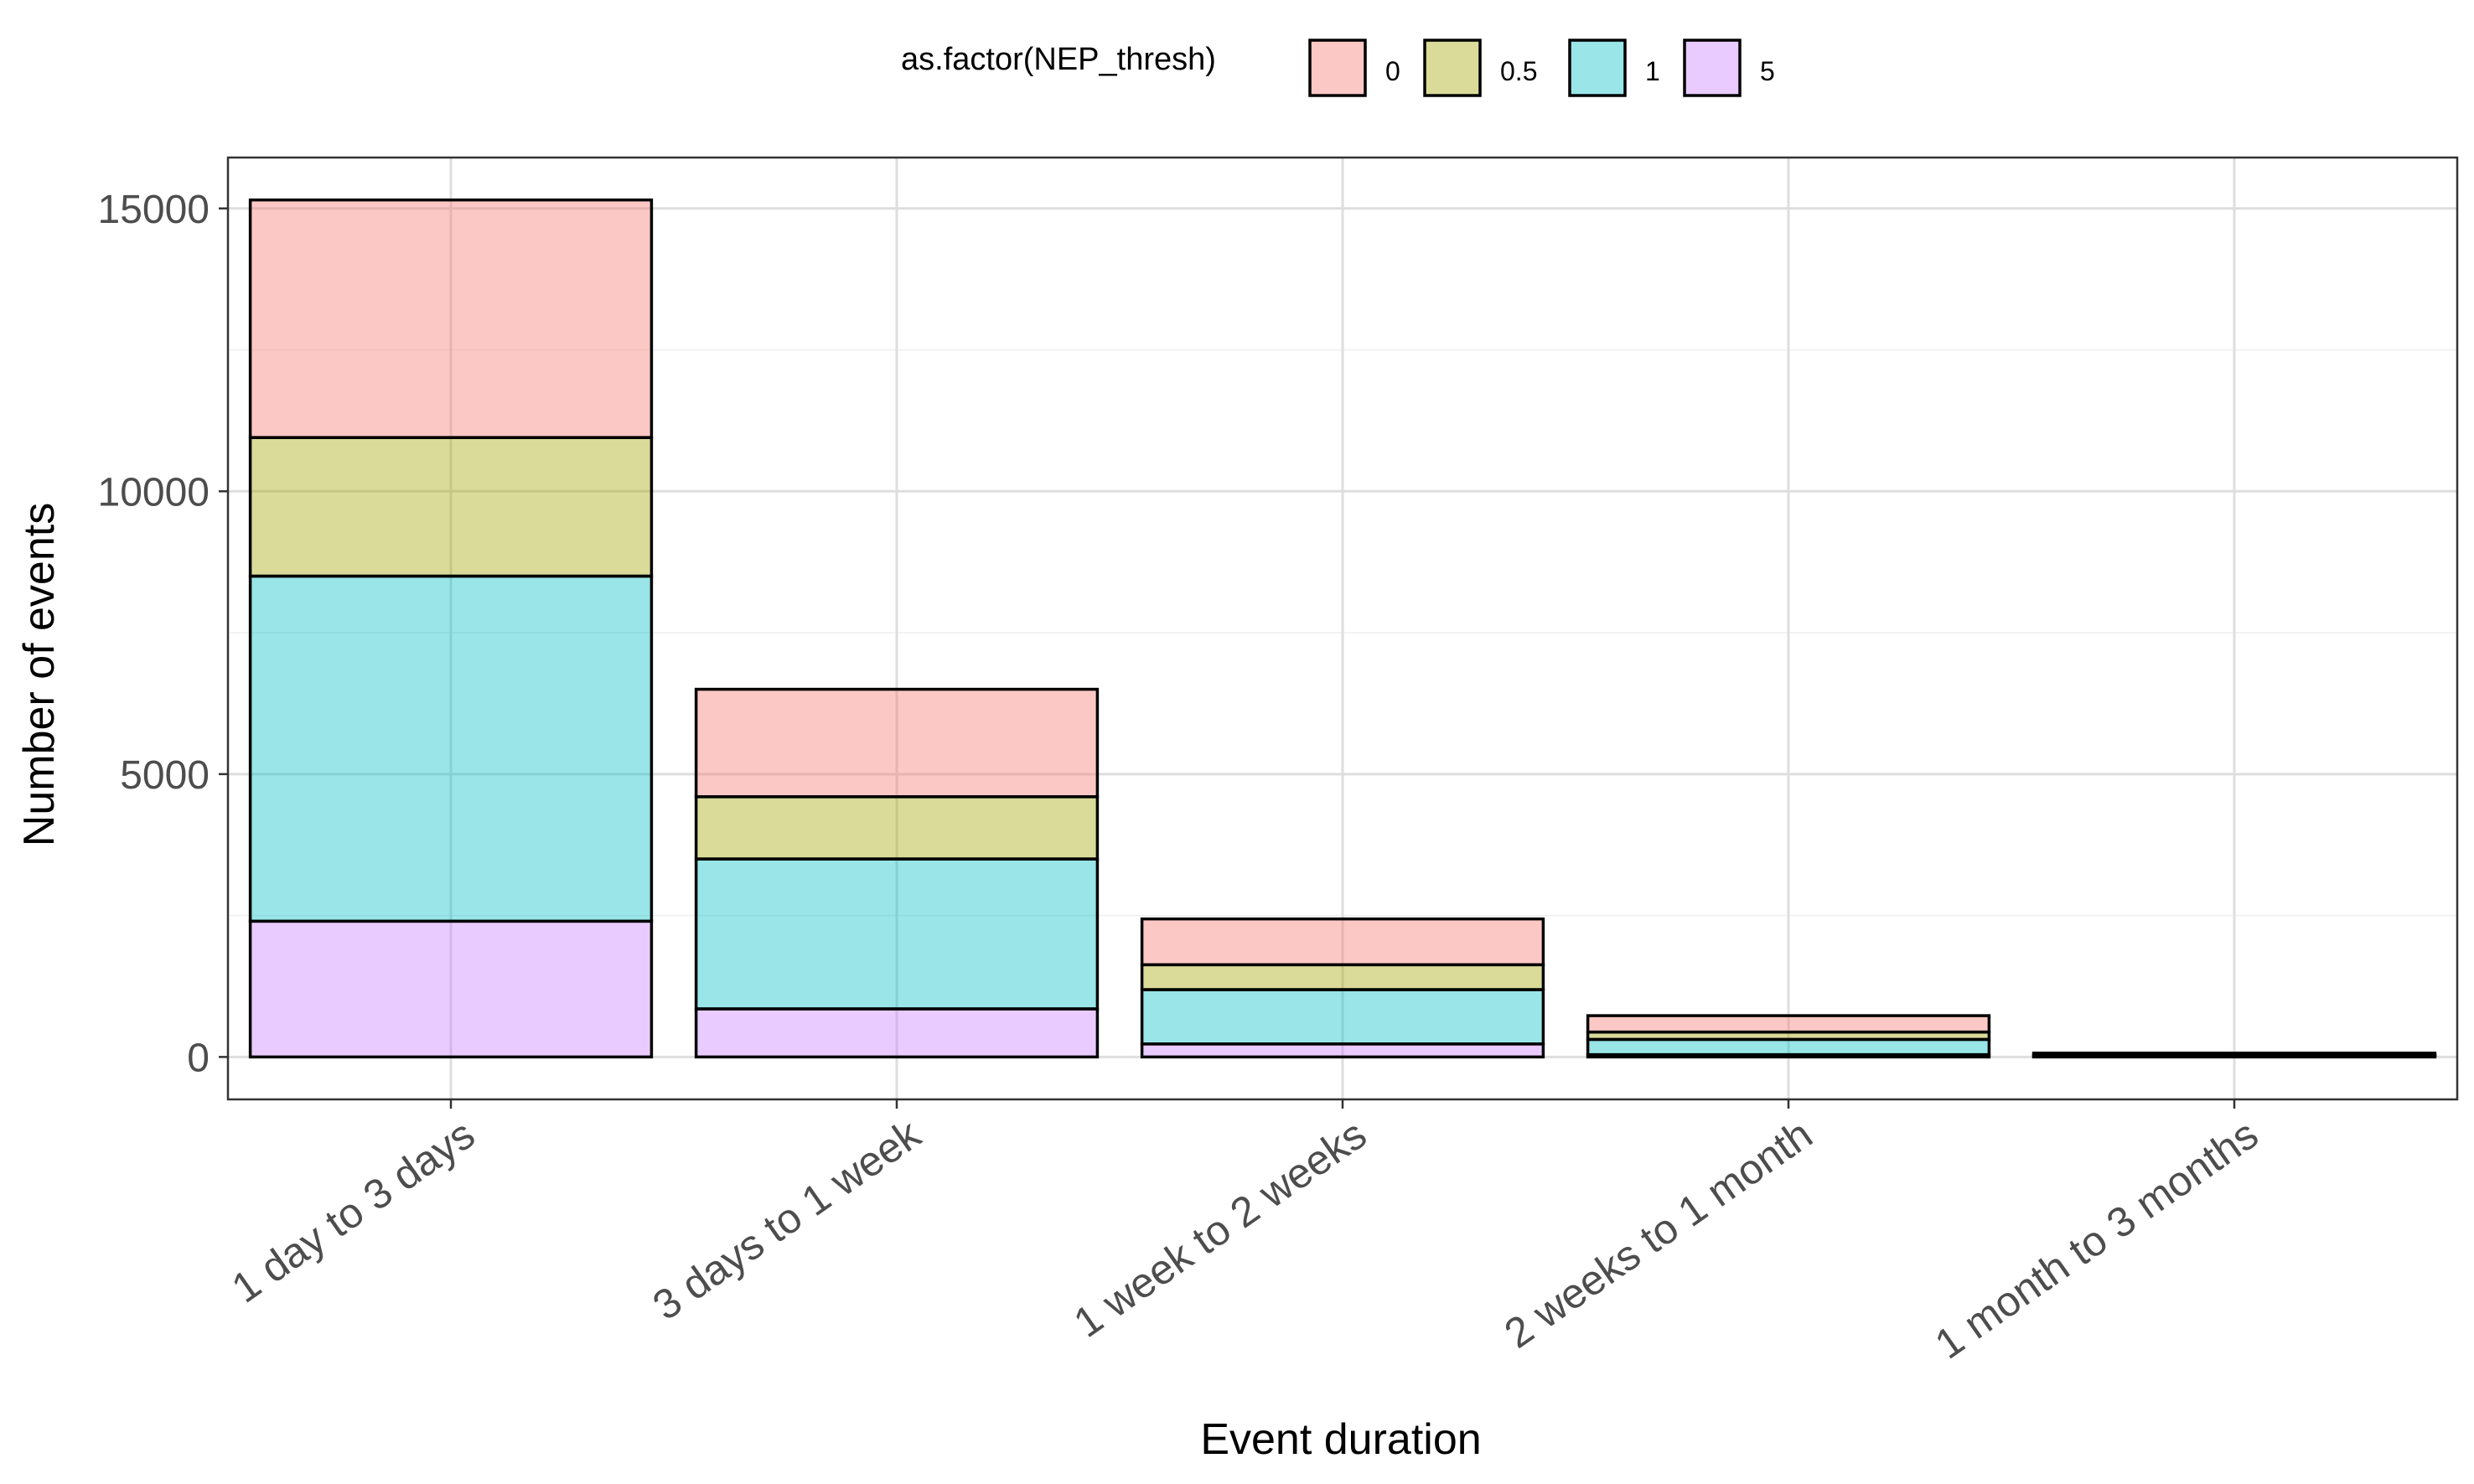 The width and height of the screenshot is (2474, 1484). What do you see at coordinates (165, 775) in the screenshot?
I see `y-tick-label: 5000` at bounding box center [165, 775].